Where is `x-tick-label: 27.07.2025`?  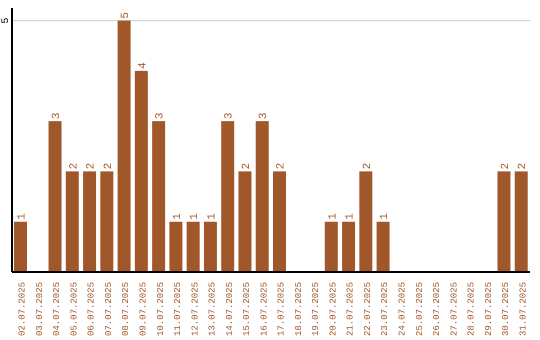 x-tick-label: 27.07.2025 is located at coordinates (454, 309).